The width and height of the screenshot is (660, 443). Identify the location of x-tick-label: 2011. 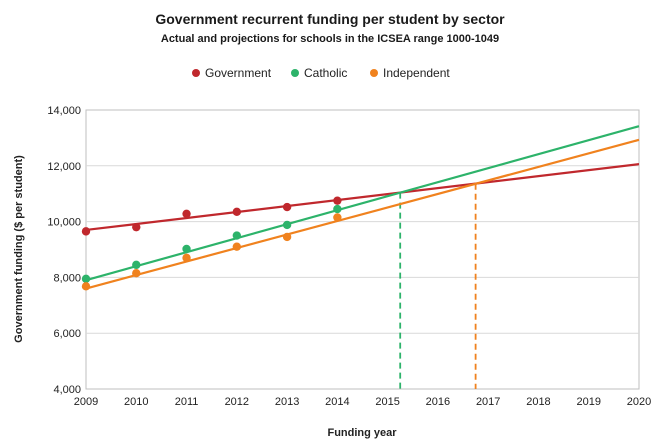
(187, 402).